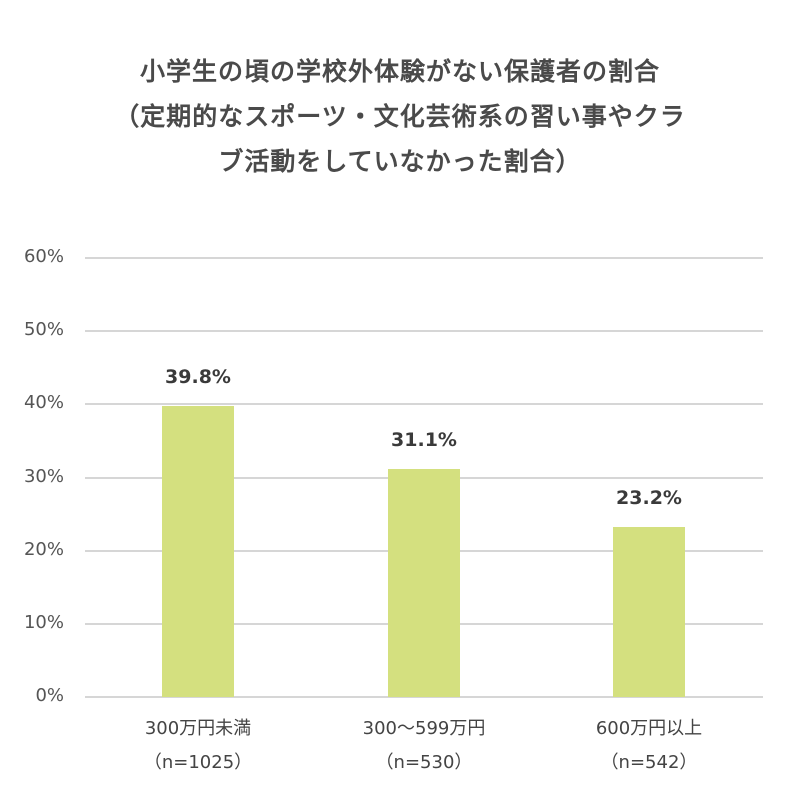  What do you see at coordinates (43, 256) in the screenshot?
I see `y-axis-tick-label: 60%` at bounding box center [43, 256].